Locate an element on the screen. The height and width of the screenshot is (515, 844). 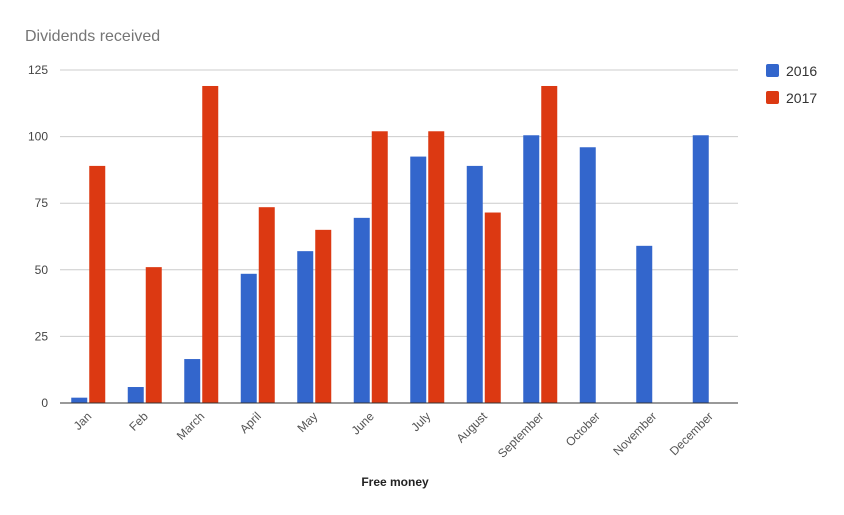
legend-swatch-2016 is located at coordinates (772, 70).